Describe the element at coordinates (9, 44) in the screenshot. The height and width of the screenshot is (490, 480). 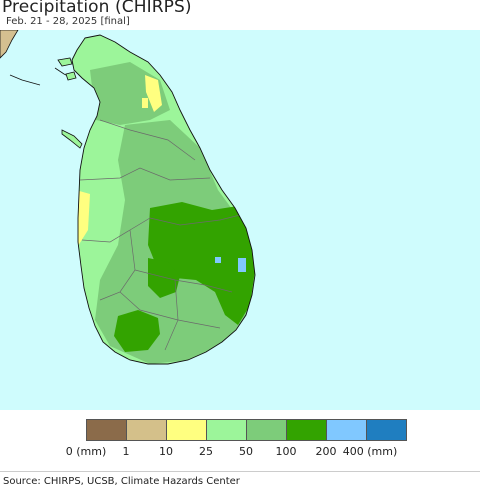
I see `india-coast` at that location.